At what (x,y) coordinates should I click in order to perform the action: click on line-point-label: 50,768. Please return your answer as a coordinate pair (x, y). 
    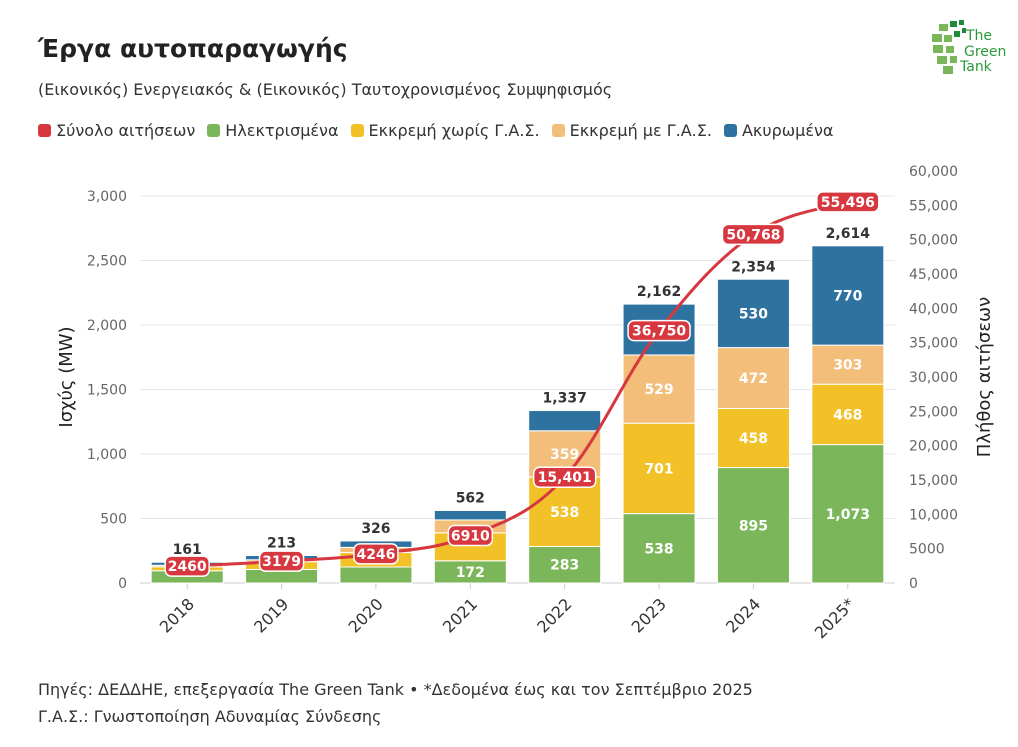
    Looking at the image, I should click on (753, 235).